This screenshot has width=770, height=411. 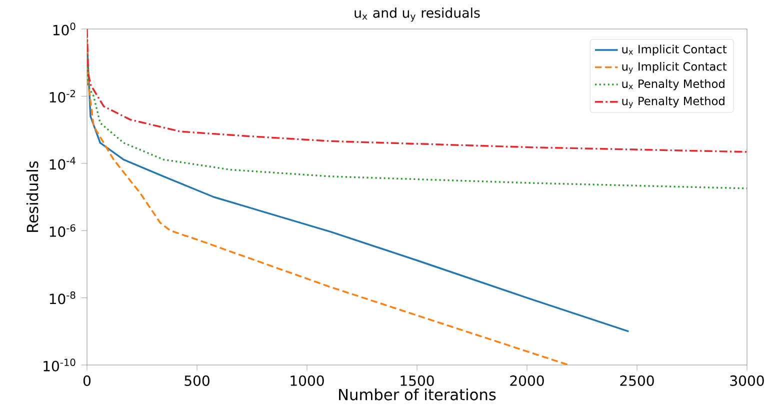 I want to click on legend-label: u$_{y}$ Implicit Contact, so click(x=674, y=68).